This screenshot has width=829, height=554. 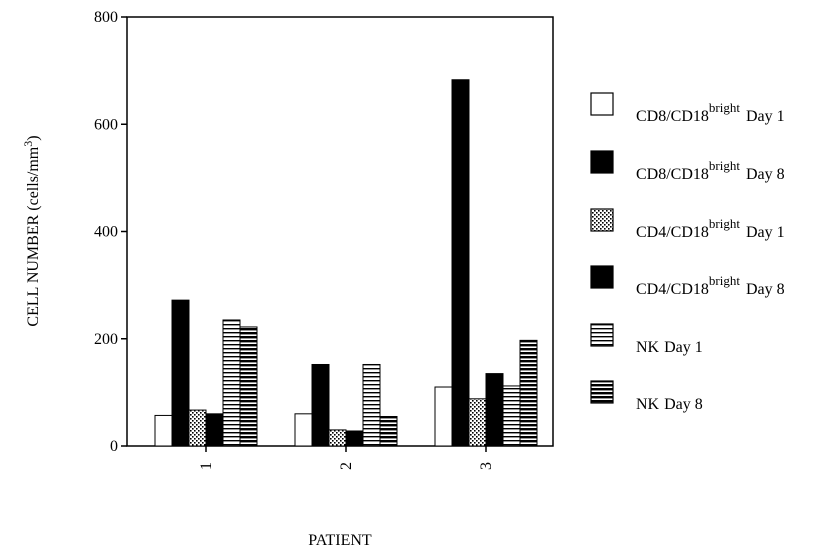 I want to click on y-tick-label: 800, so click(x=106, y=17).